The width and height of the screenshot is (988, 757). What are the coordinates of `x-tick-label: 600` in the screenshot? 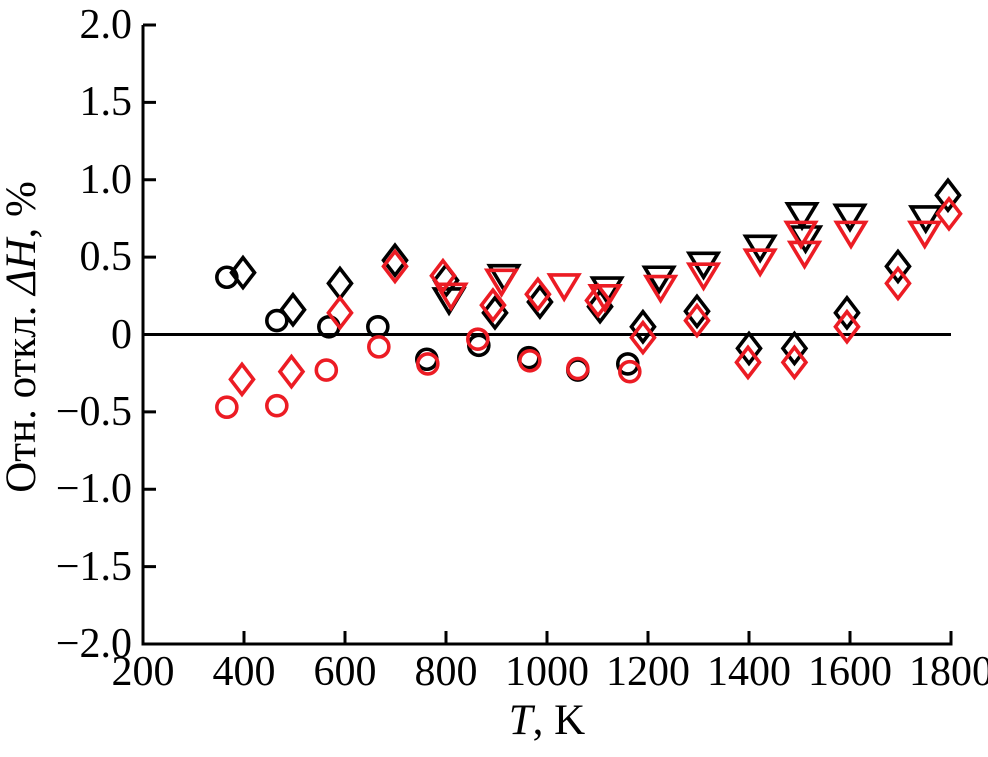 It's located at (345, 672).